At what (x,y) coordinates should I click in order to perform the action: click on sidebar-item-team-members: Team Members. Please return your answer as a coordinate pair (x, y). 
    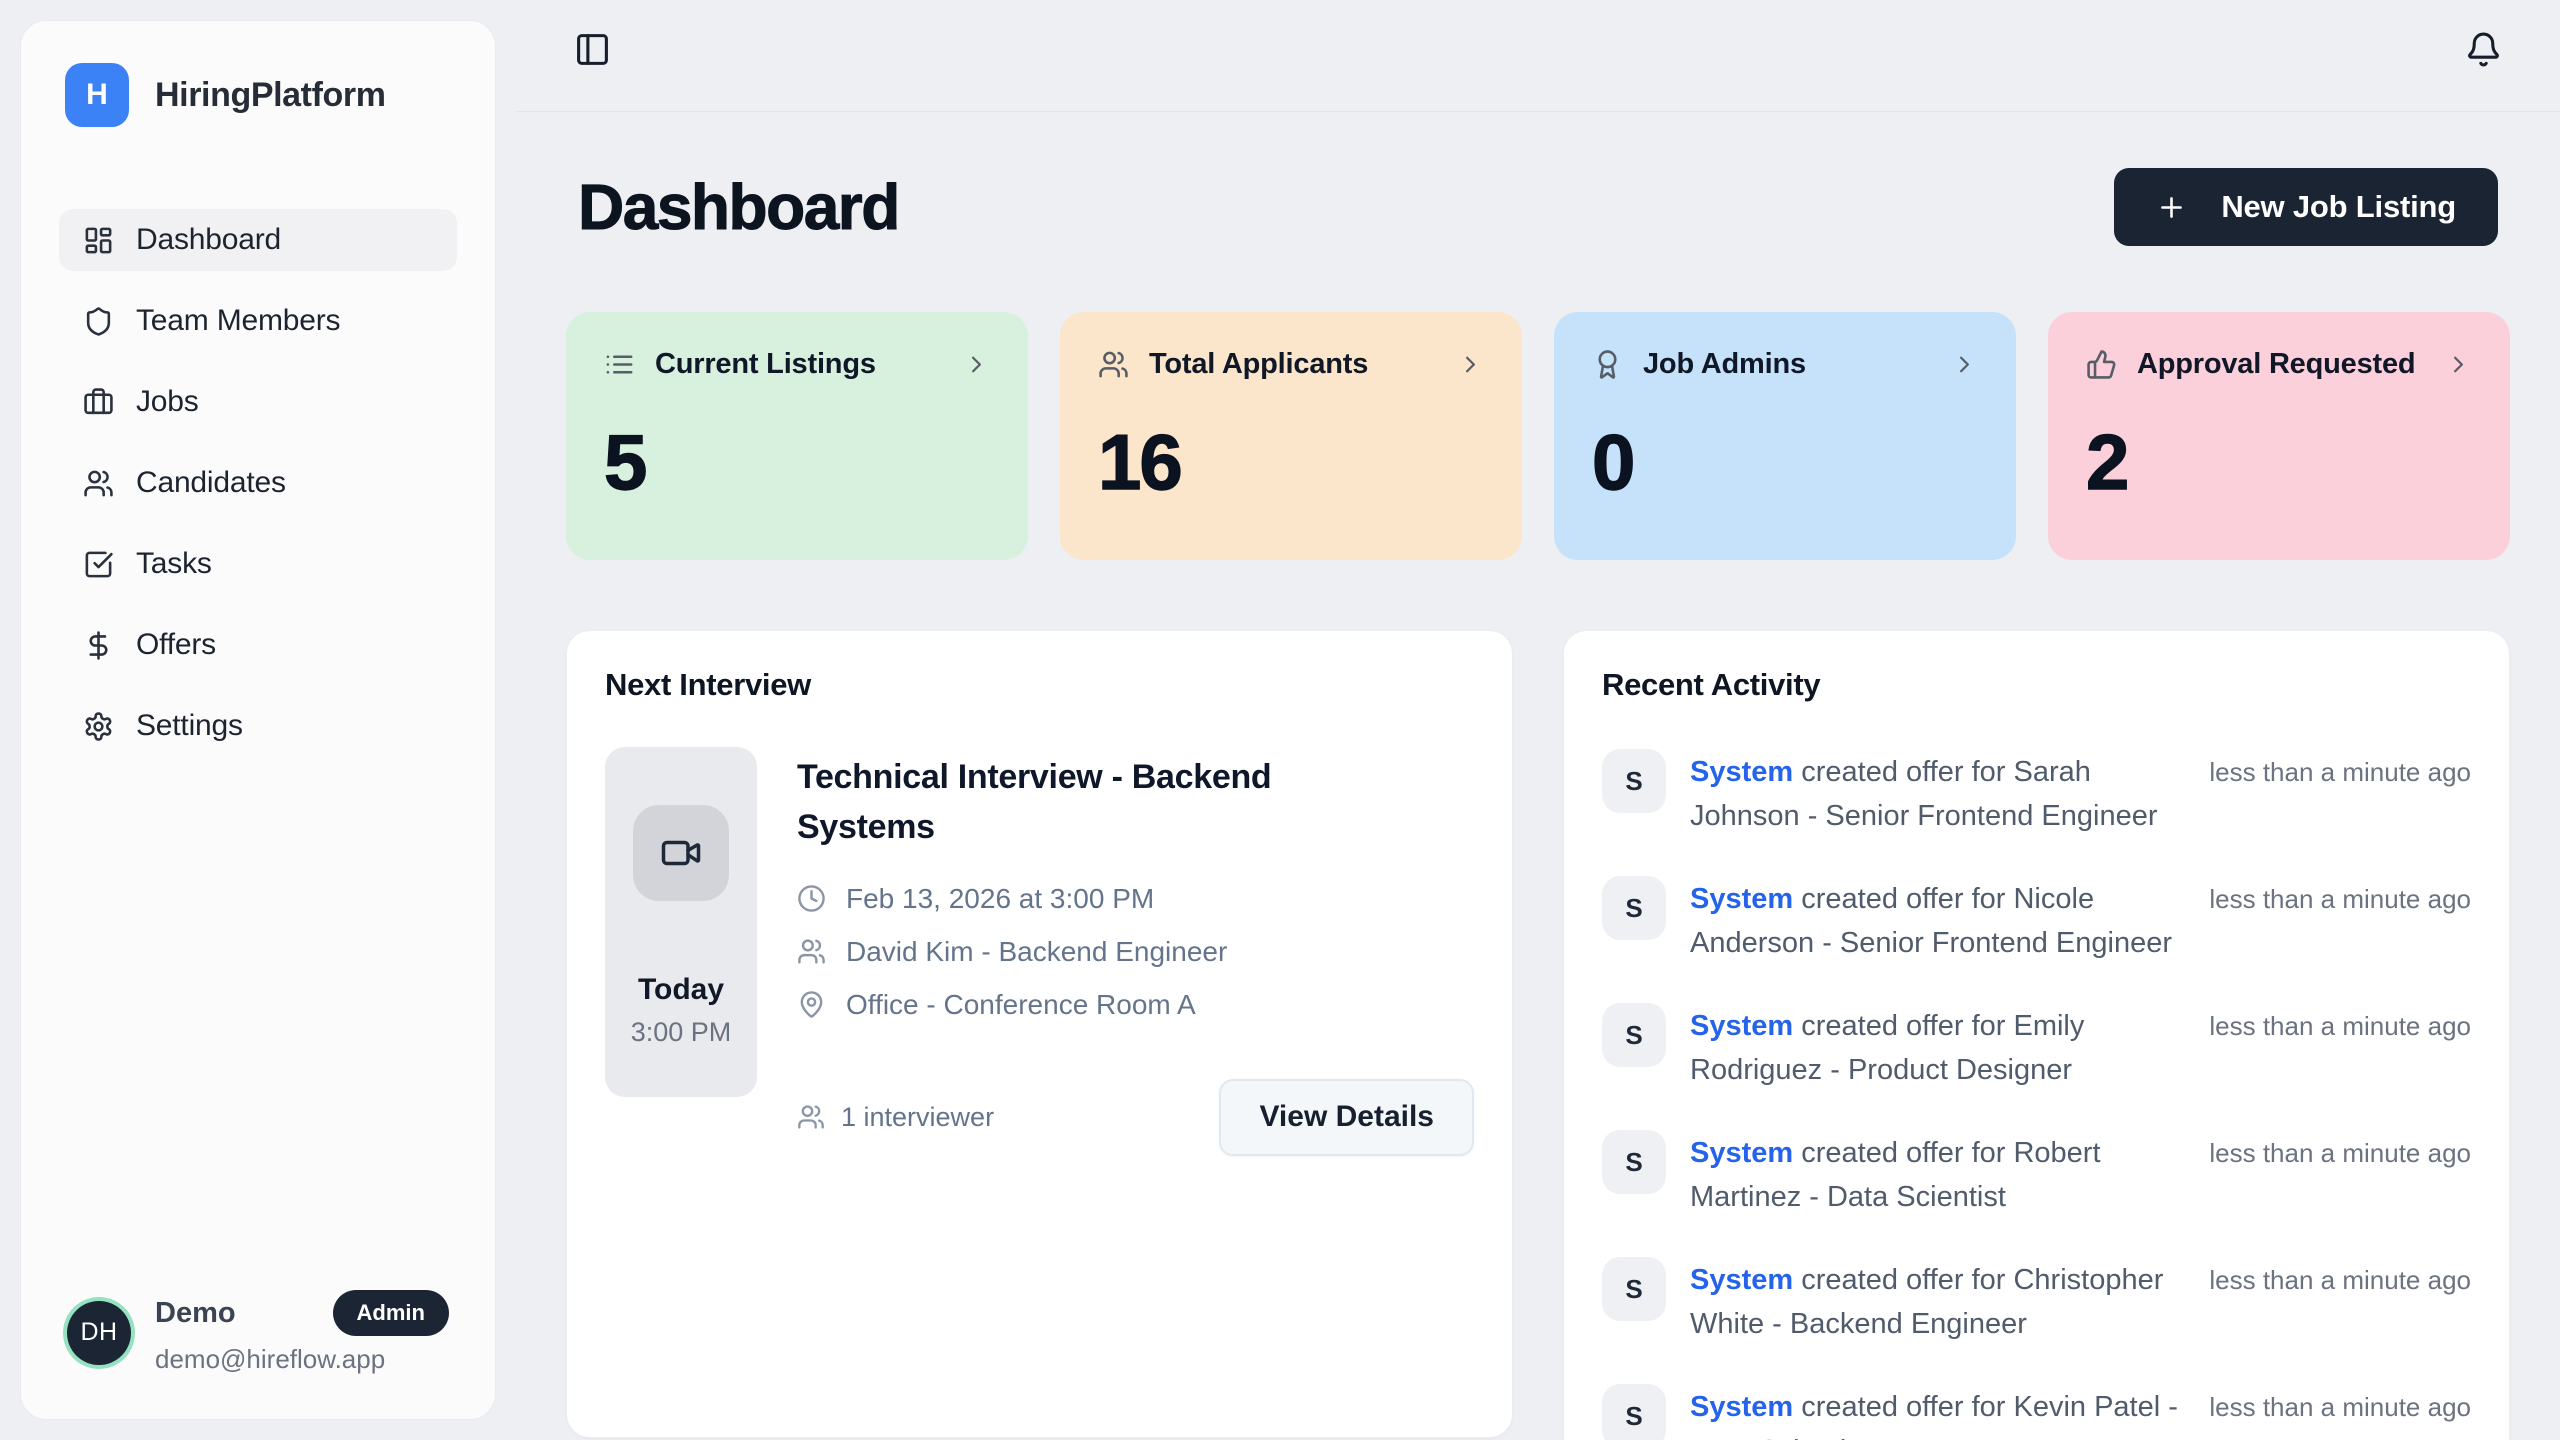
    Looking at the image, I should click on (258, 321).